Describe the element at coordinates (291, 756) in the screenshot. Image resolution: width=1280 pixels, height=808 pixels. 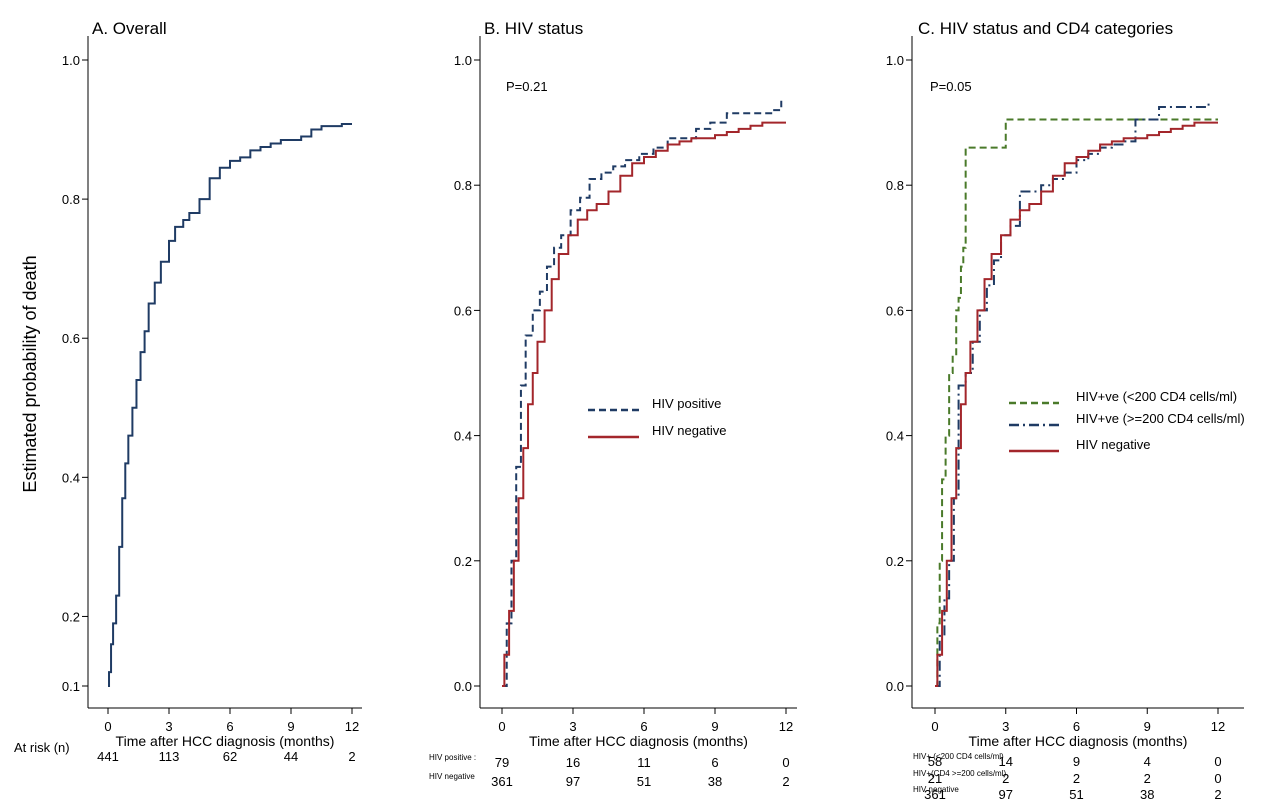
I see `risk-count: 44` at that location.